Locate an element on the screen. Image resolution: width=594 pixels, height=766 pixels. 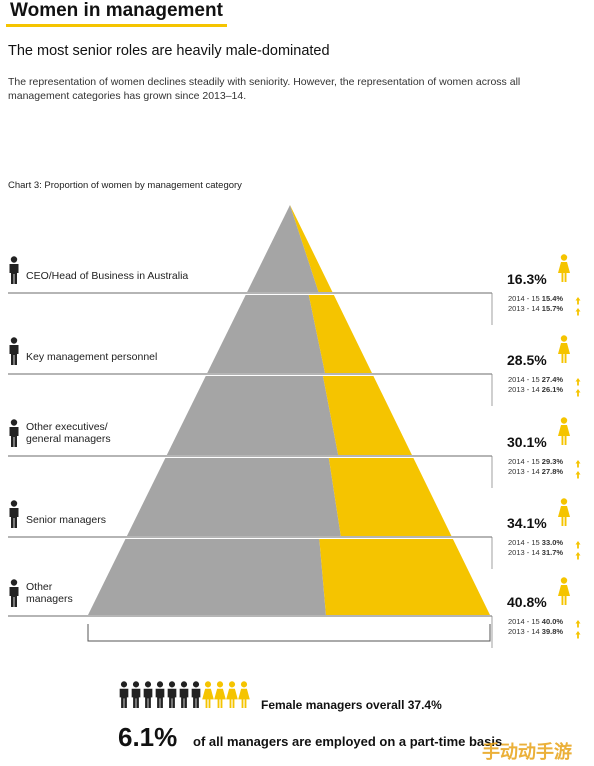
history-row: 2013 - 14 27.8% is located at coordinates (535, 472).